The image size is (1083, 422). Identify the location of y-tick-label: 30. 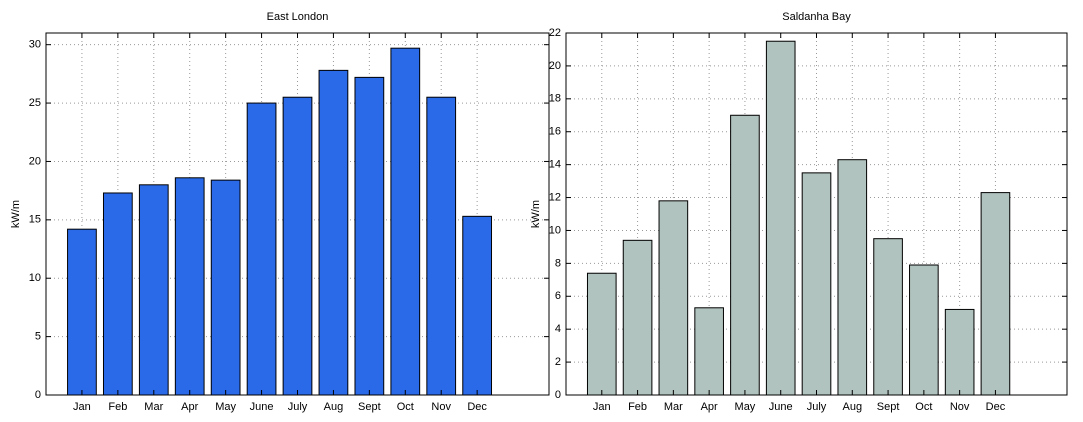
(35, 45).